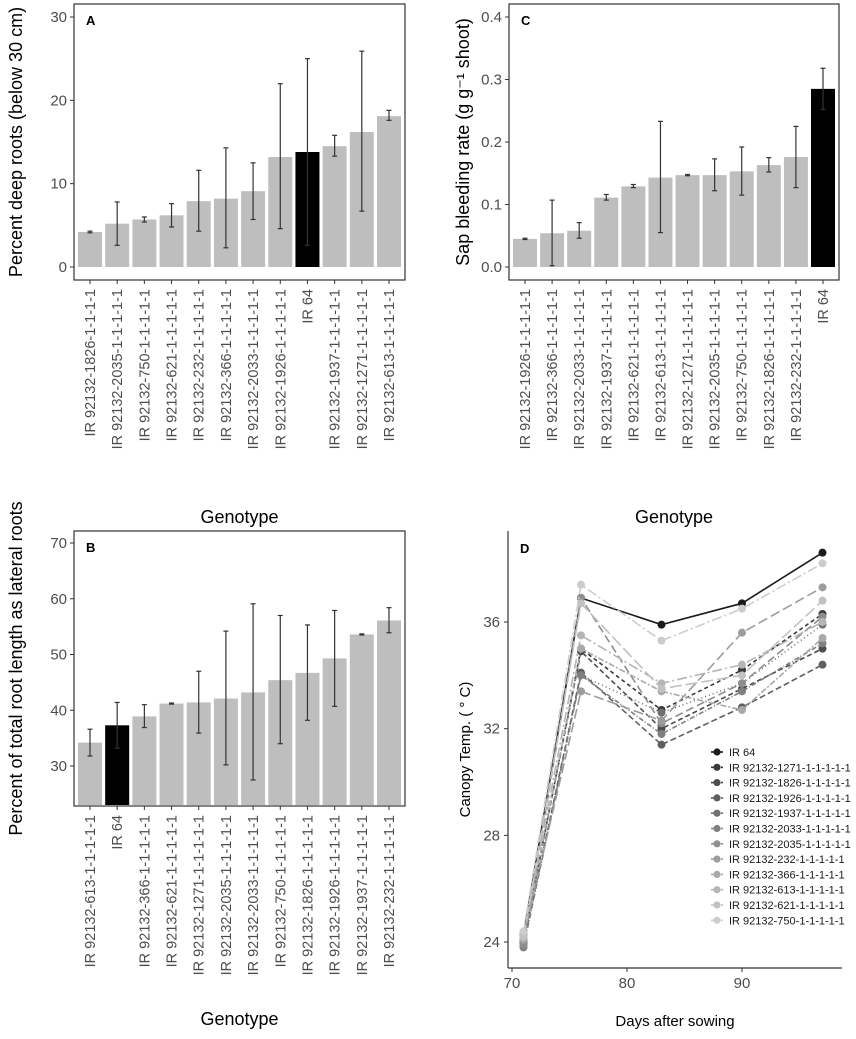 The height and width of the screenshot is (1039, 856). I want to click on legend-entry: IR 92132-1926-1-1-1-1-1, so click(790, 799).